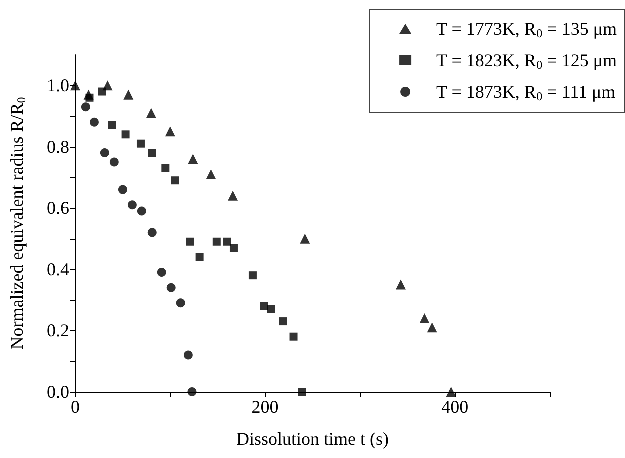 The width and height of the screenshot is (625, 458). I want to click on x-tick-label: 0, so click(75, 407).